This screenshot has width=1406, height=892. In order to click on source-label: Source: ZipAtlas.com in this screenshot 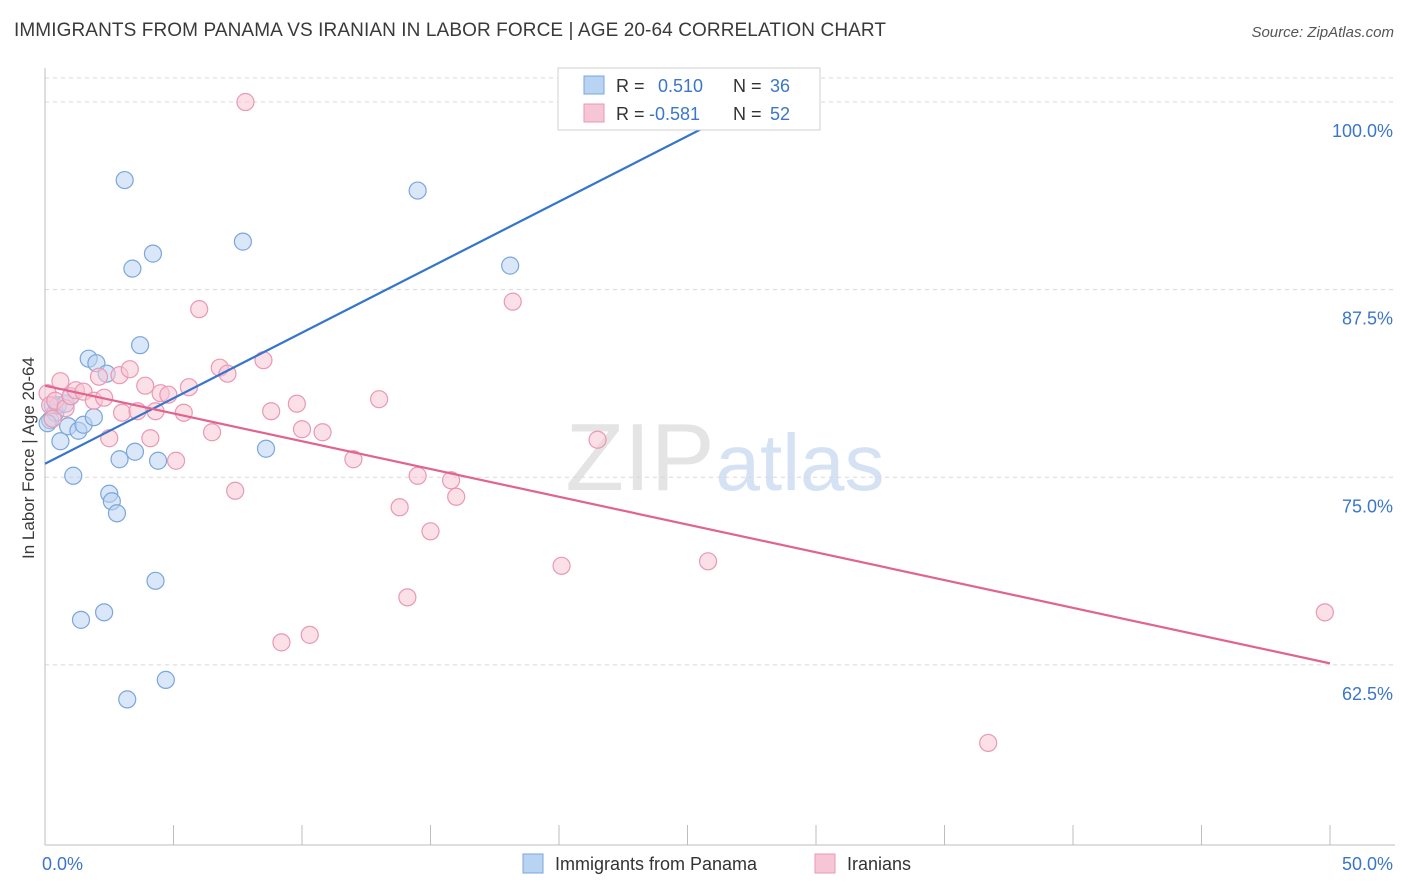, I will do `click(1322, 32)`.